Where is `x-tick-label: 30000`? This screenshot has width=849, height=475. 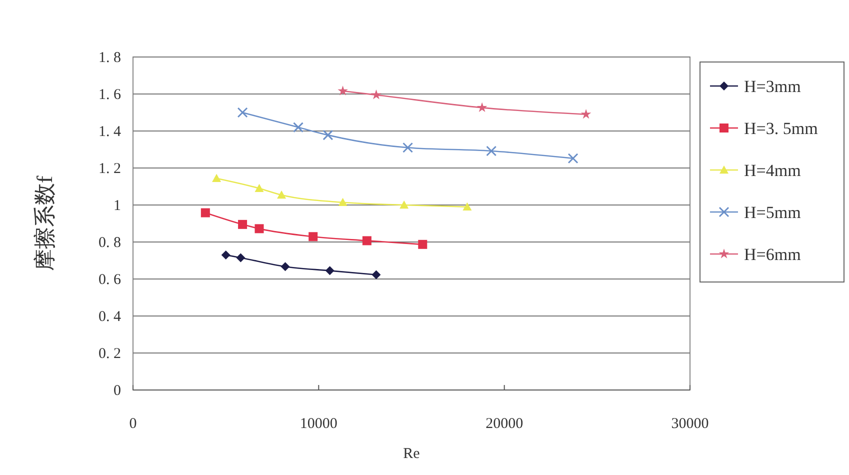
x-tick-label: 30000 is located at coordinates (690, 424).